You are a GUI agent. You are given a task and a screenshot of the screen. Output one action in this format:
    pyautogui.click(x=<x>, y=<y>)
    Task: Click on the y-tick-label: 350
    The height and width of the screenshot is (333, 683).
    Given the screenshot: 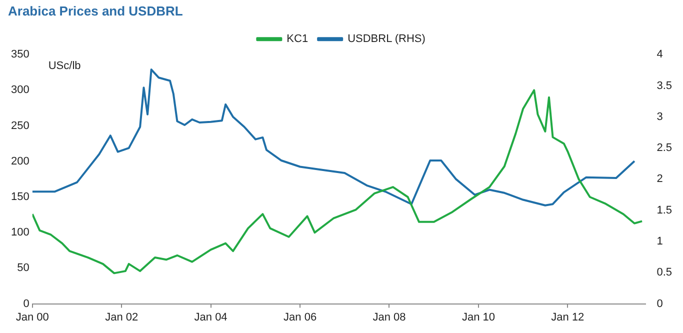 What is the action you would take?
    pyautogui.click(x=20, y=54)
    